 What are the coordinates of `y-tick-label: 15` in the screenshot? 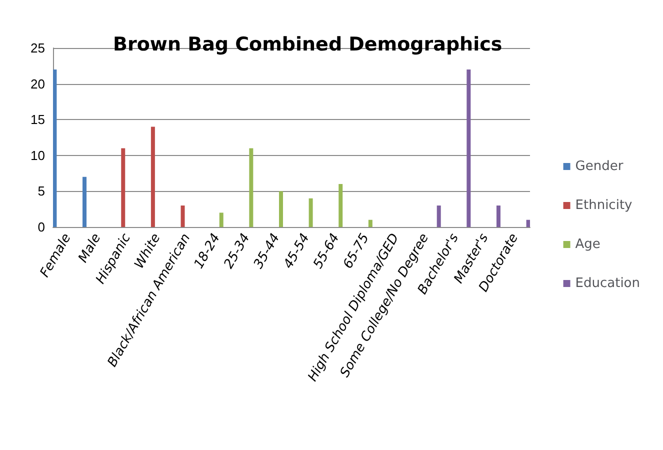 It's located at (37, 120).